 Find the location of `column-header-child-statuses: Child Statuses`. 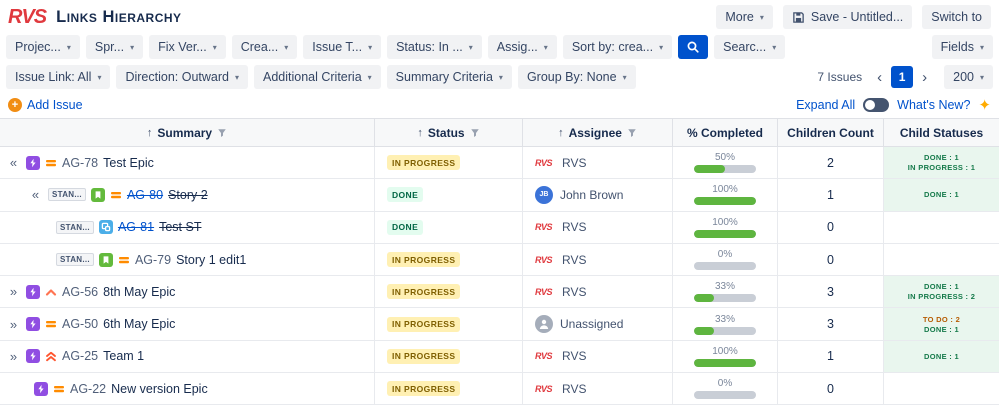

column-header-child-statuses: Child Statuses is located at coordinates (941, 132).